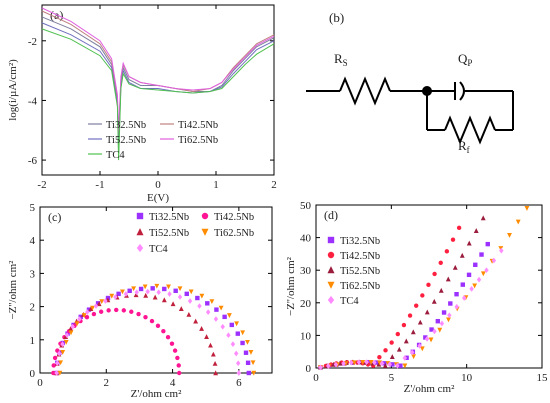 The width and height of the screenshot is (550, 403). What do you see at coordinates (465, 59) in the screenshot?
I see `qp-label: QP` at bounding box center [465, 59].